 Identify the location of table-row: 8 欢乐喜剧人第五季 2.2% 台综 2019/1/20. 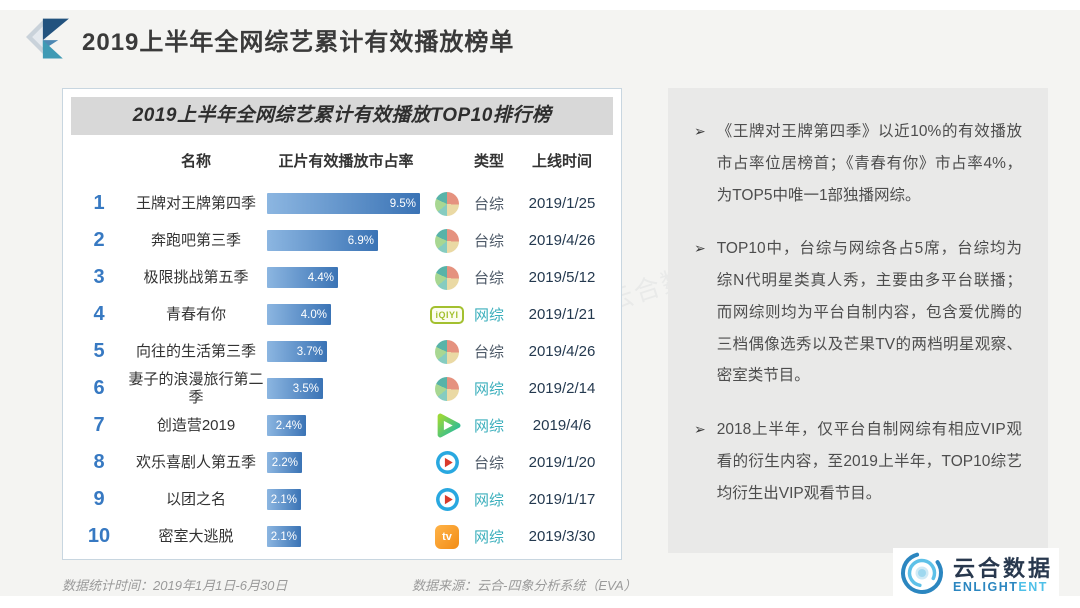
(342, 462).